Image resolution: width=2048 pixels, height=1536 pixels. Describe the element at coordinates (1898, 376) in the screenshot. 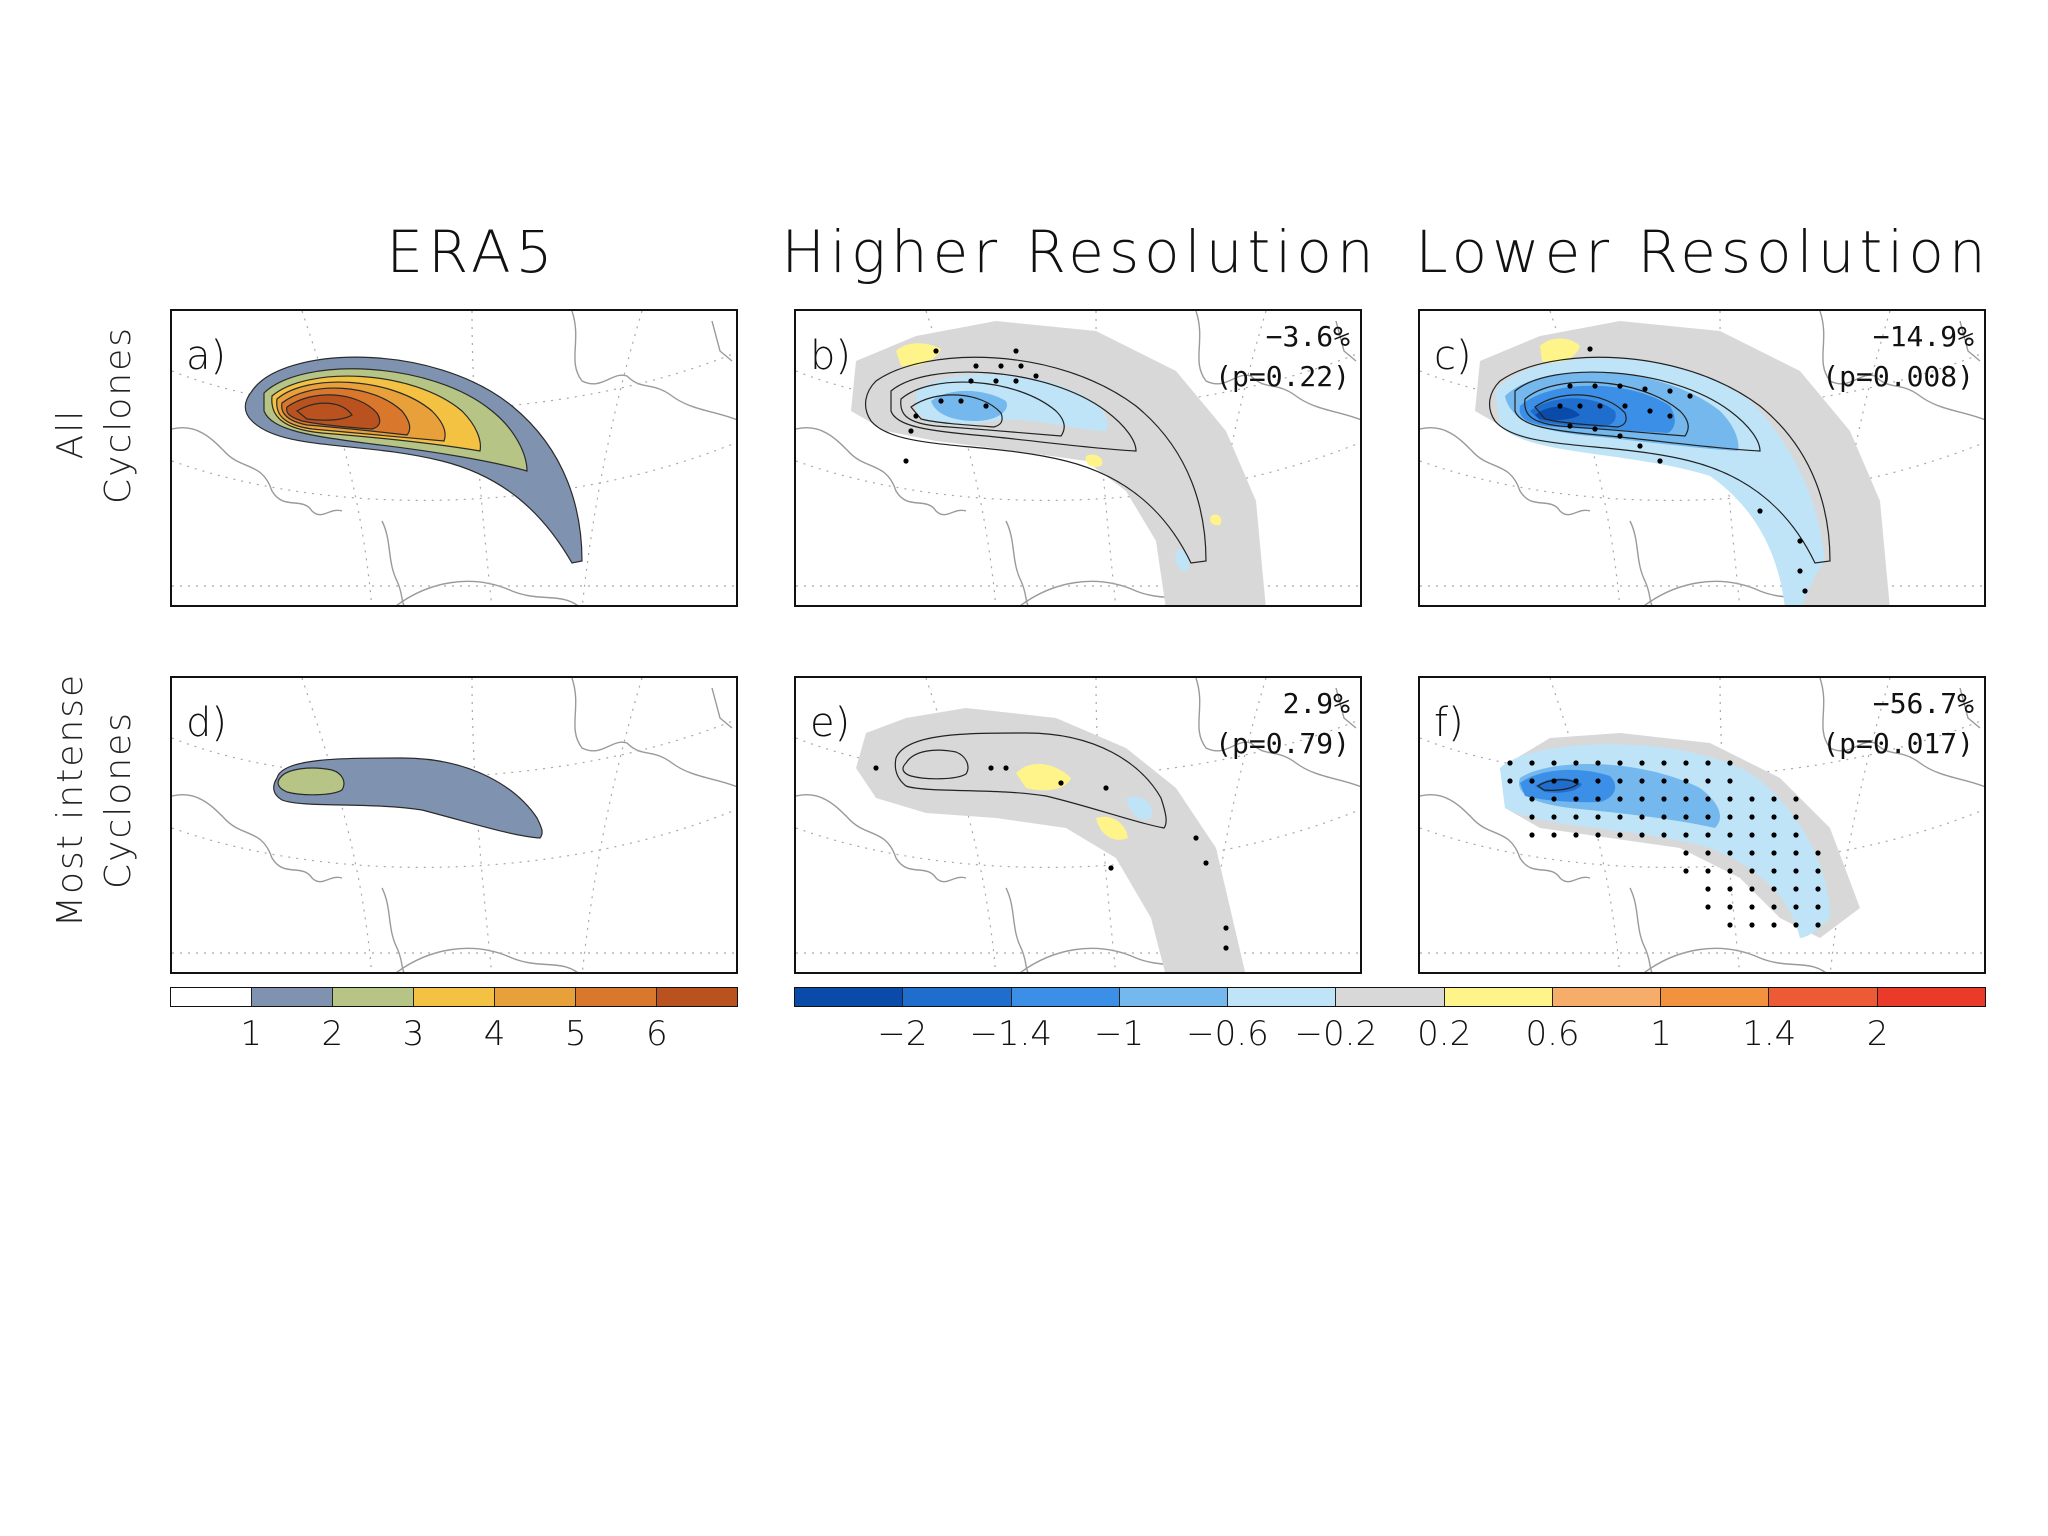

I see `panel-c-pvalue: (p=0.008)` at that location.